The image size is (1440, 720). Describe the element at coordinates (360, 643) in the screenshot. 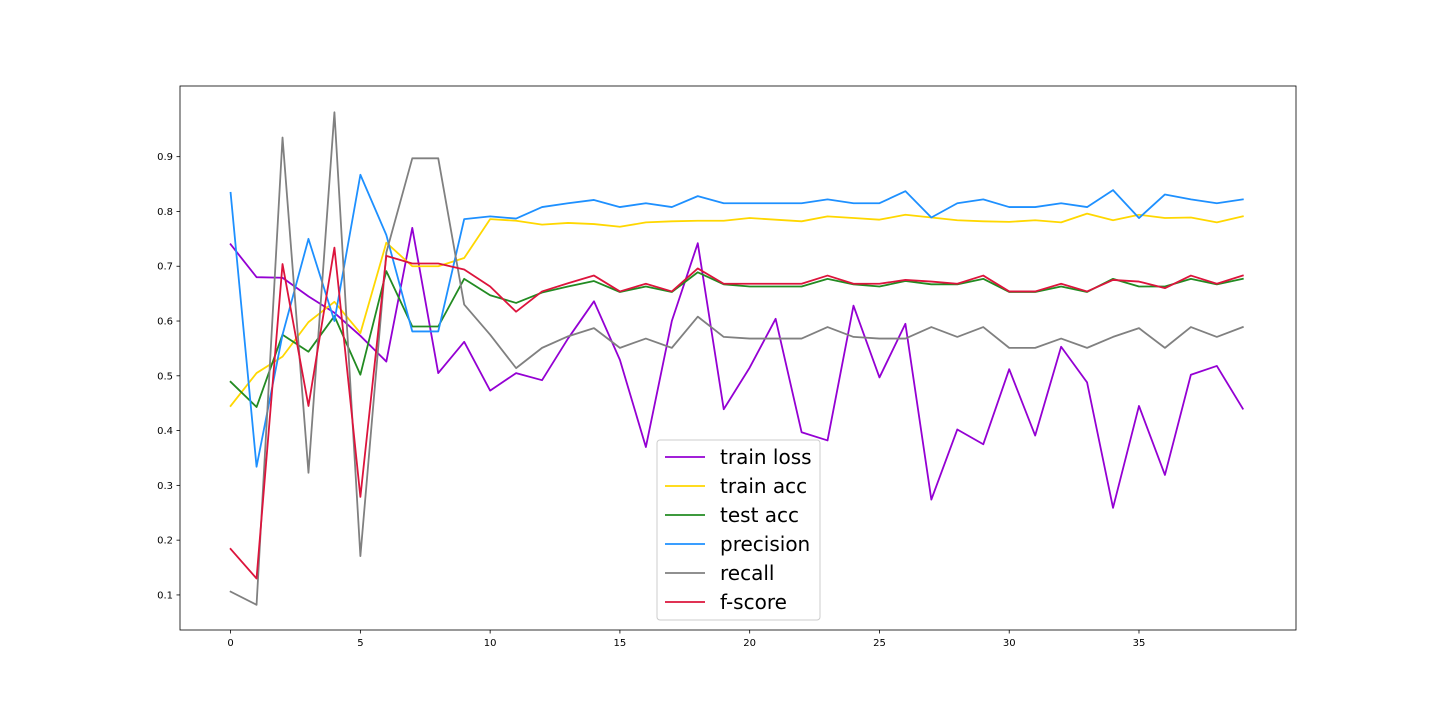

I see `x-tick-label: 5` at that location.